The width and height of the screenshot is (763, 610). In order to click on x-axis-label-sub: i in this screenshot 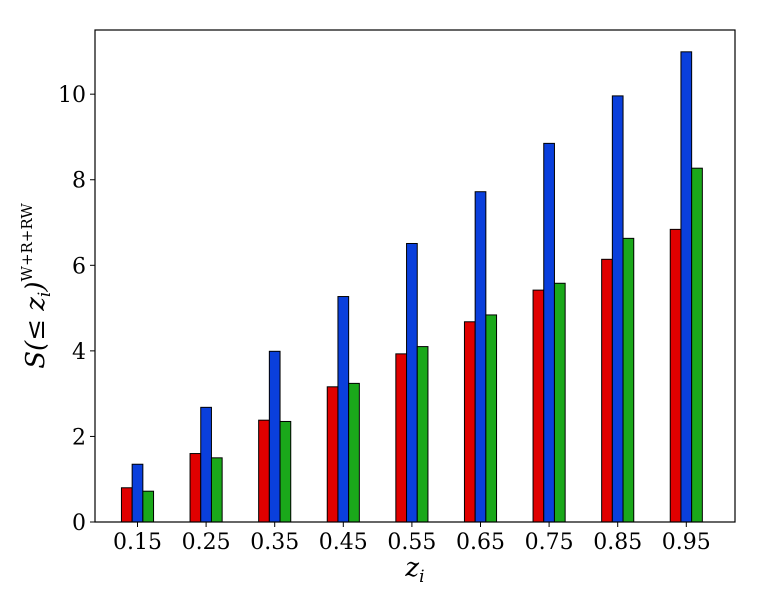, I will do `click(421, 577)`.